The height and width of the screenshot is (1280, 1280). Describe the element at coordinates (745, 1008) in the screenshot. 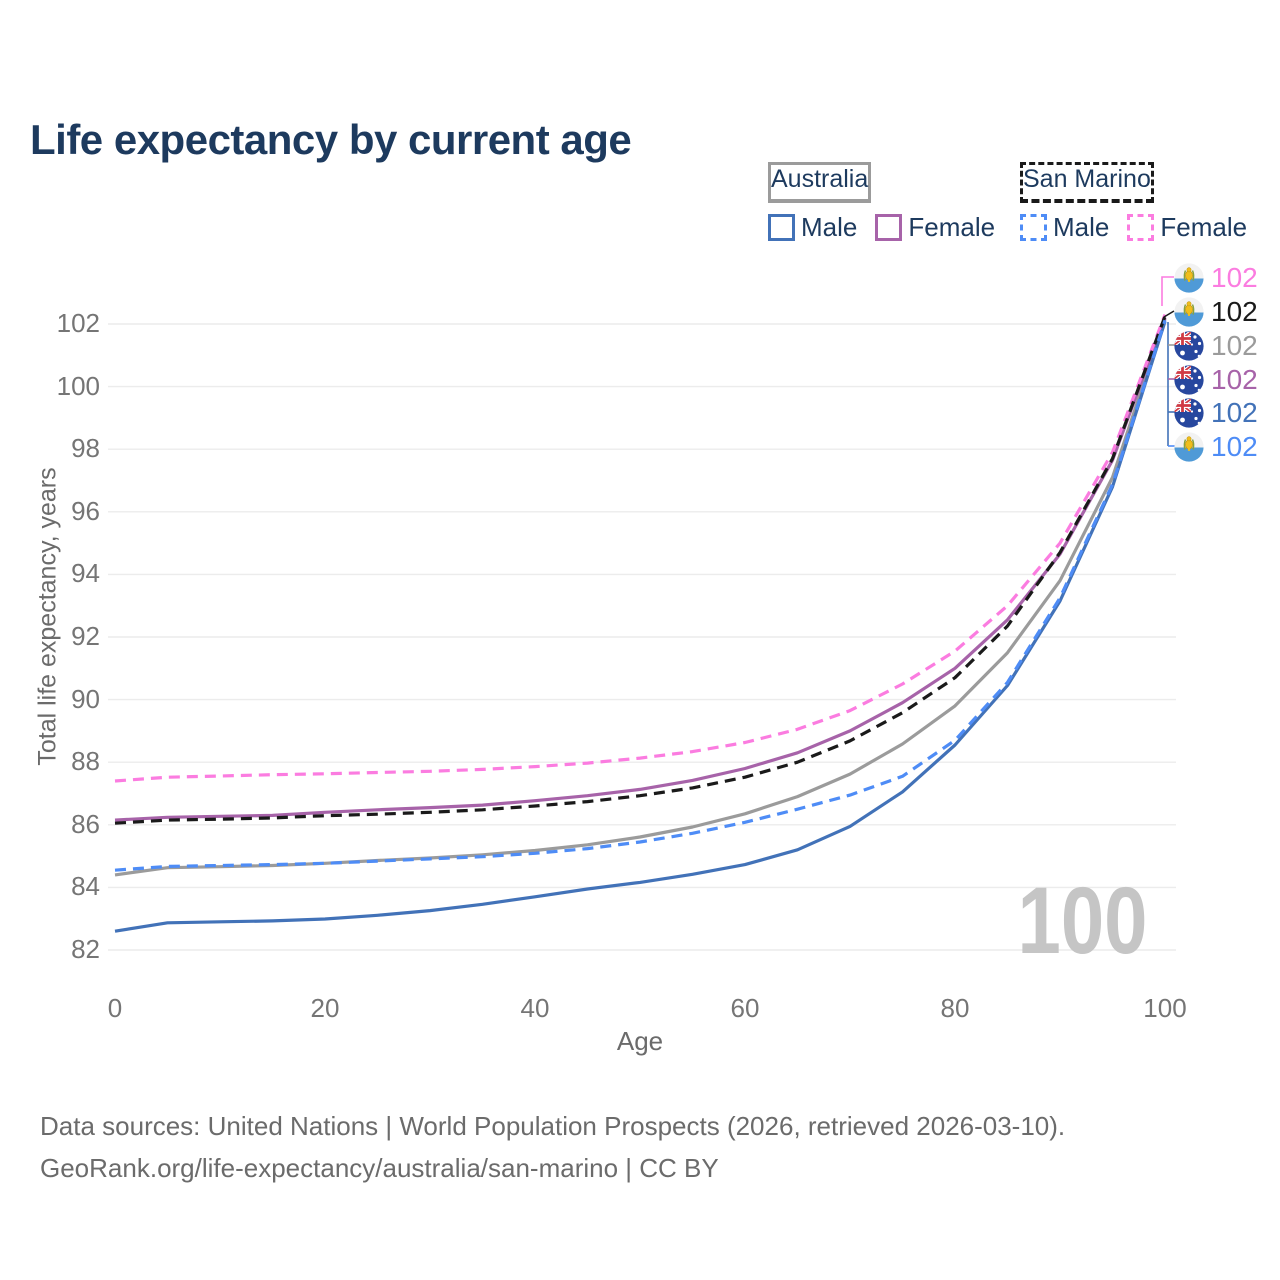

I see `x-tick-label: 60` at that location.